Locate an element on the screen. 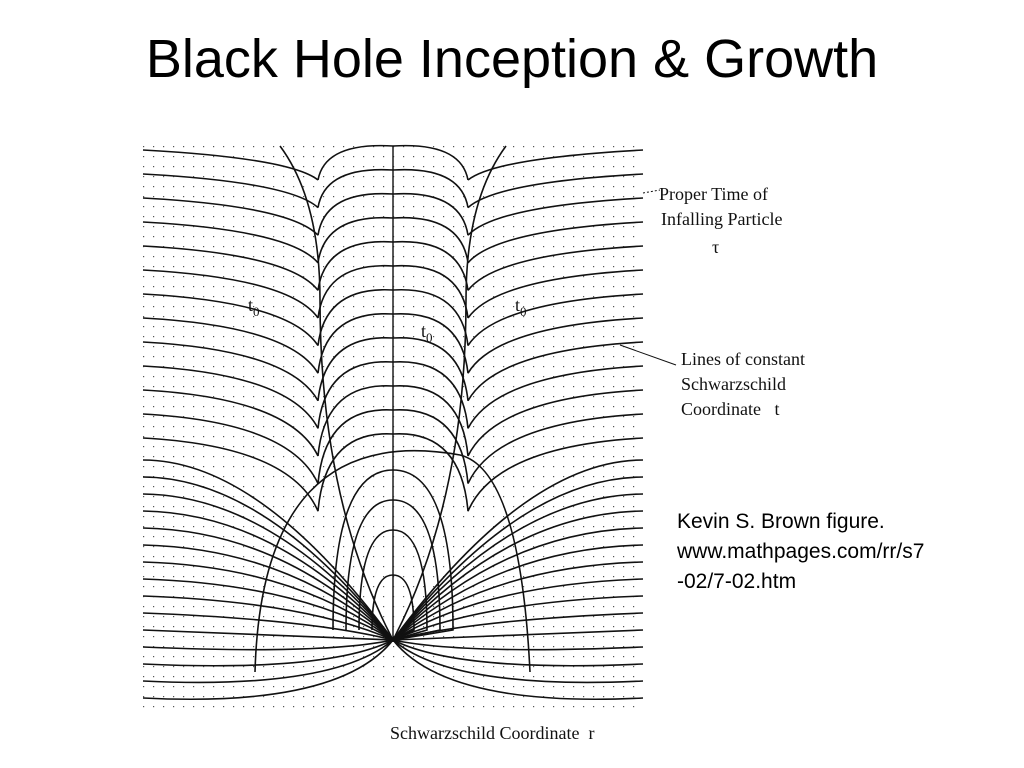  proper-time-label: Infalling Particle is located at coordinates (721, 219).